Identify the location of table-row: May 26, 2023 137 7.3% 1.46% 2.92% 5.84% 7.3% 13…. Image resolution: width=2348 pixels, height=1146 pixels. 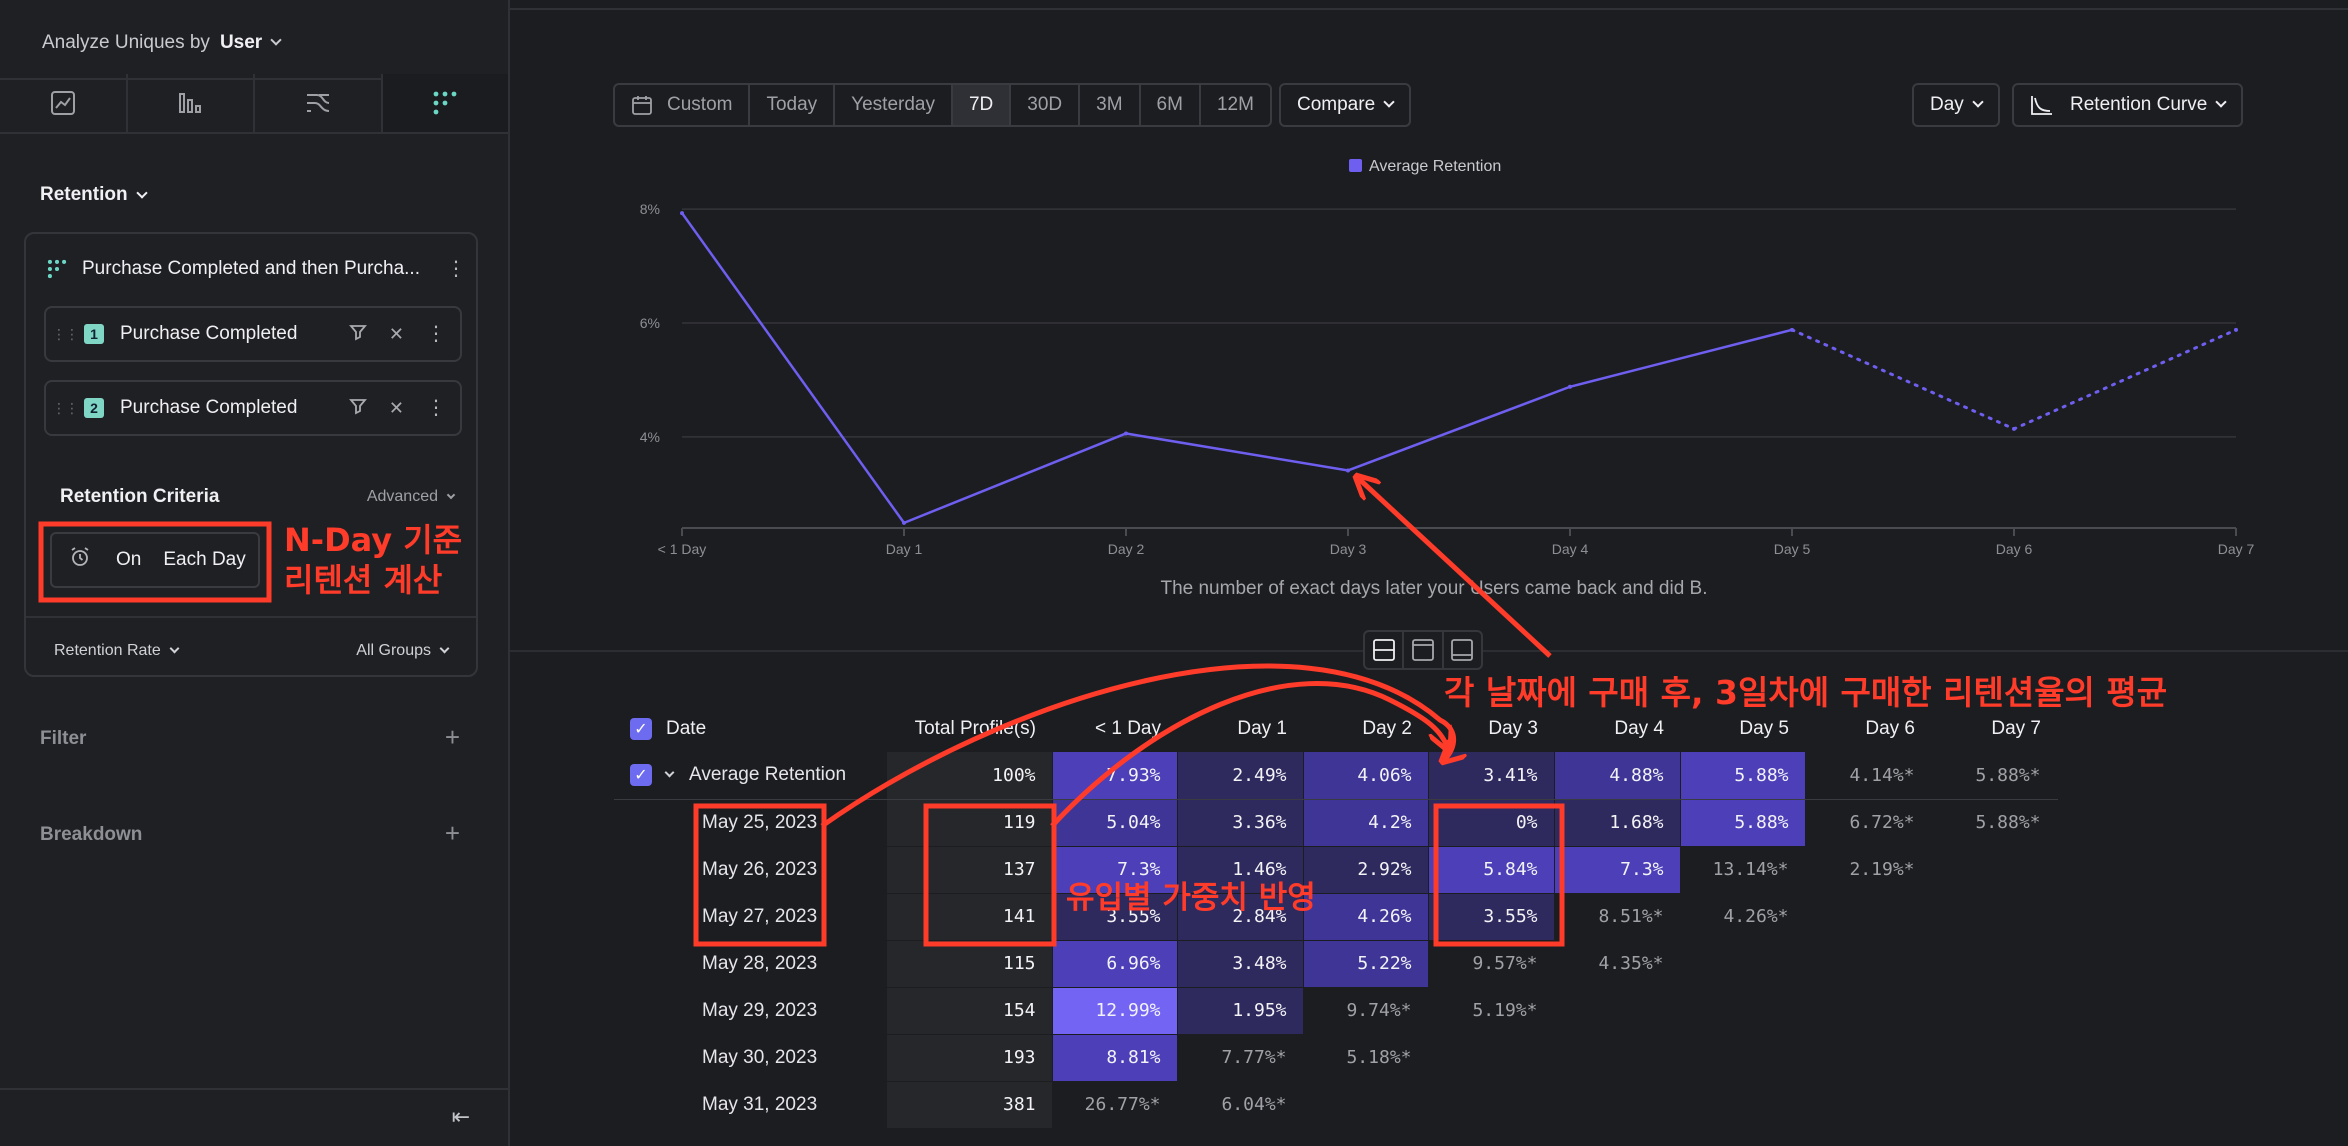
(1336, 870).